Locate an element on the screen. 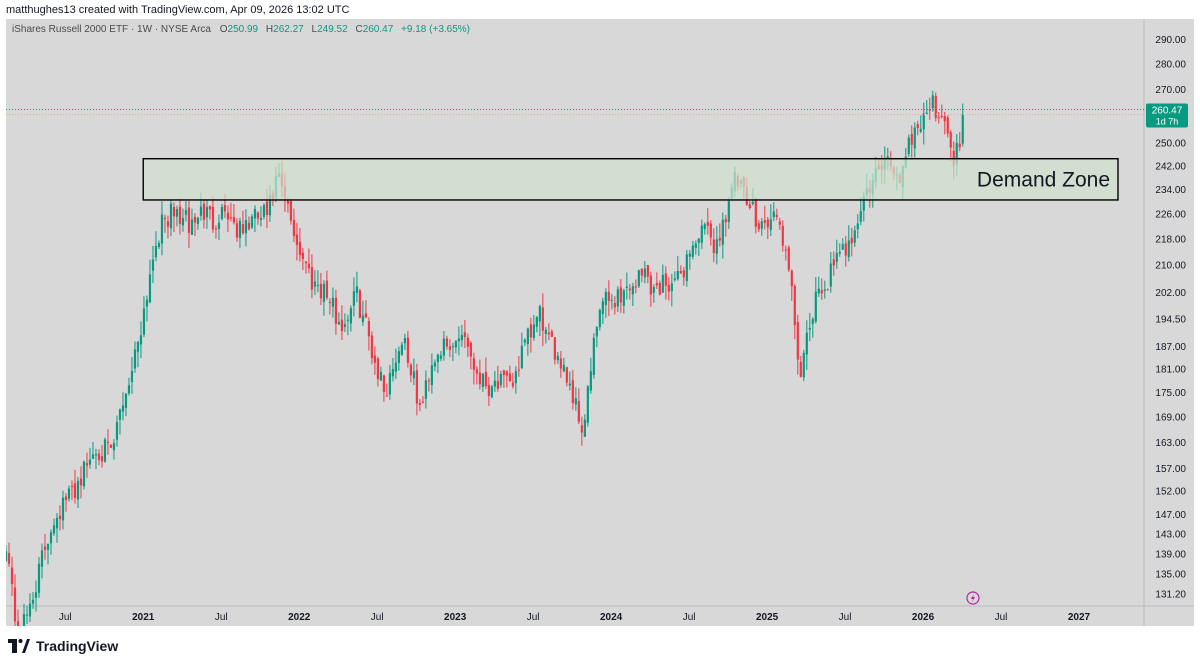 The height and width of the screenshot is (666, 1200). x-tick-label: Jul is located at coordinates (845, 617).